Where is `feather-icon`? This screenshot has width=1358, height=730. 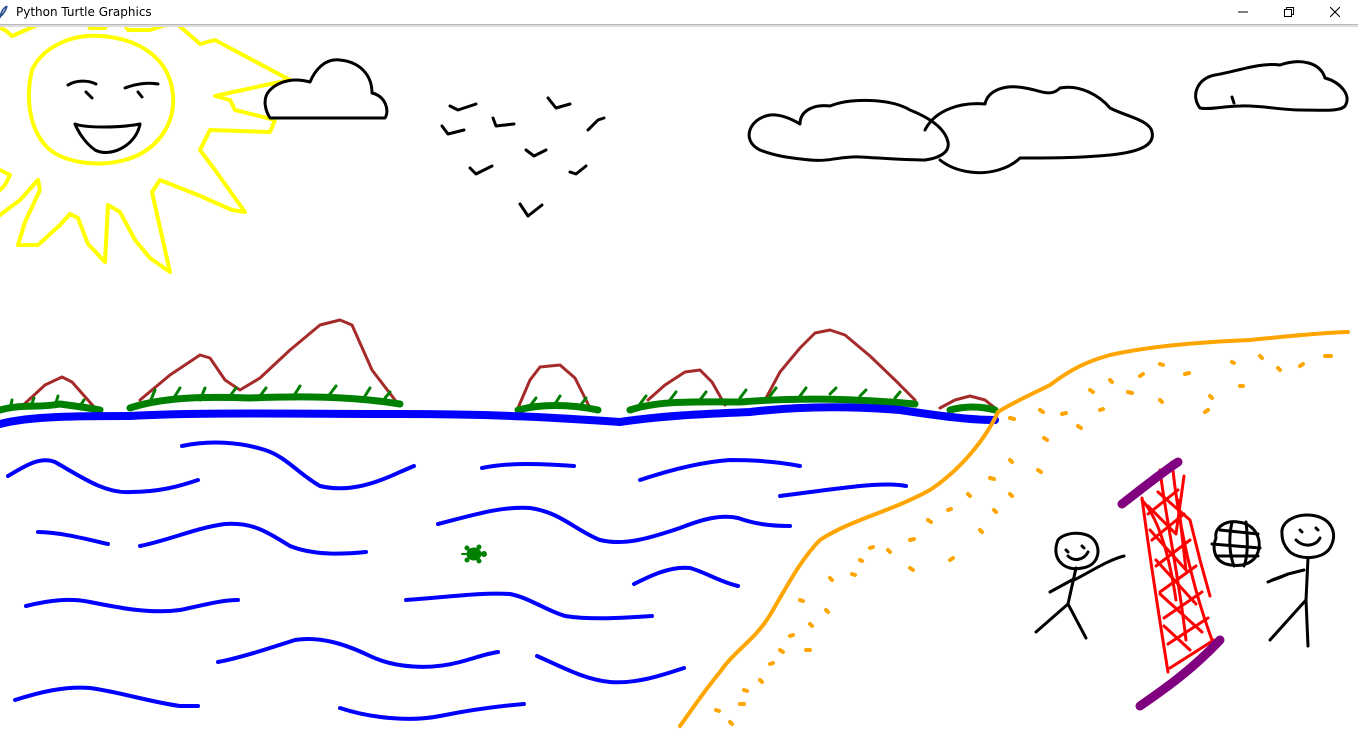 feather-icon is located at coordinates (6, 12).